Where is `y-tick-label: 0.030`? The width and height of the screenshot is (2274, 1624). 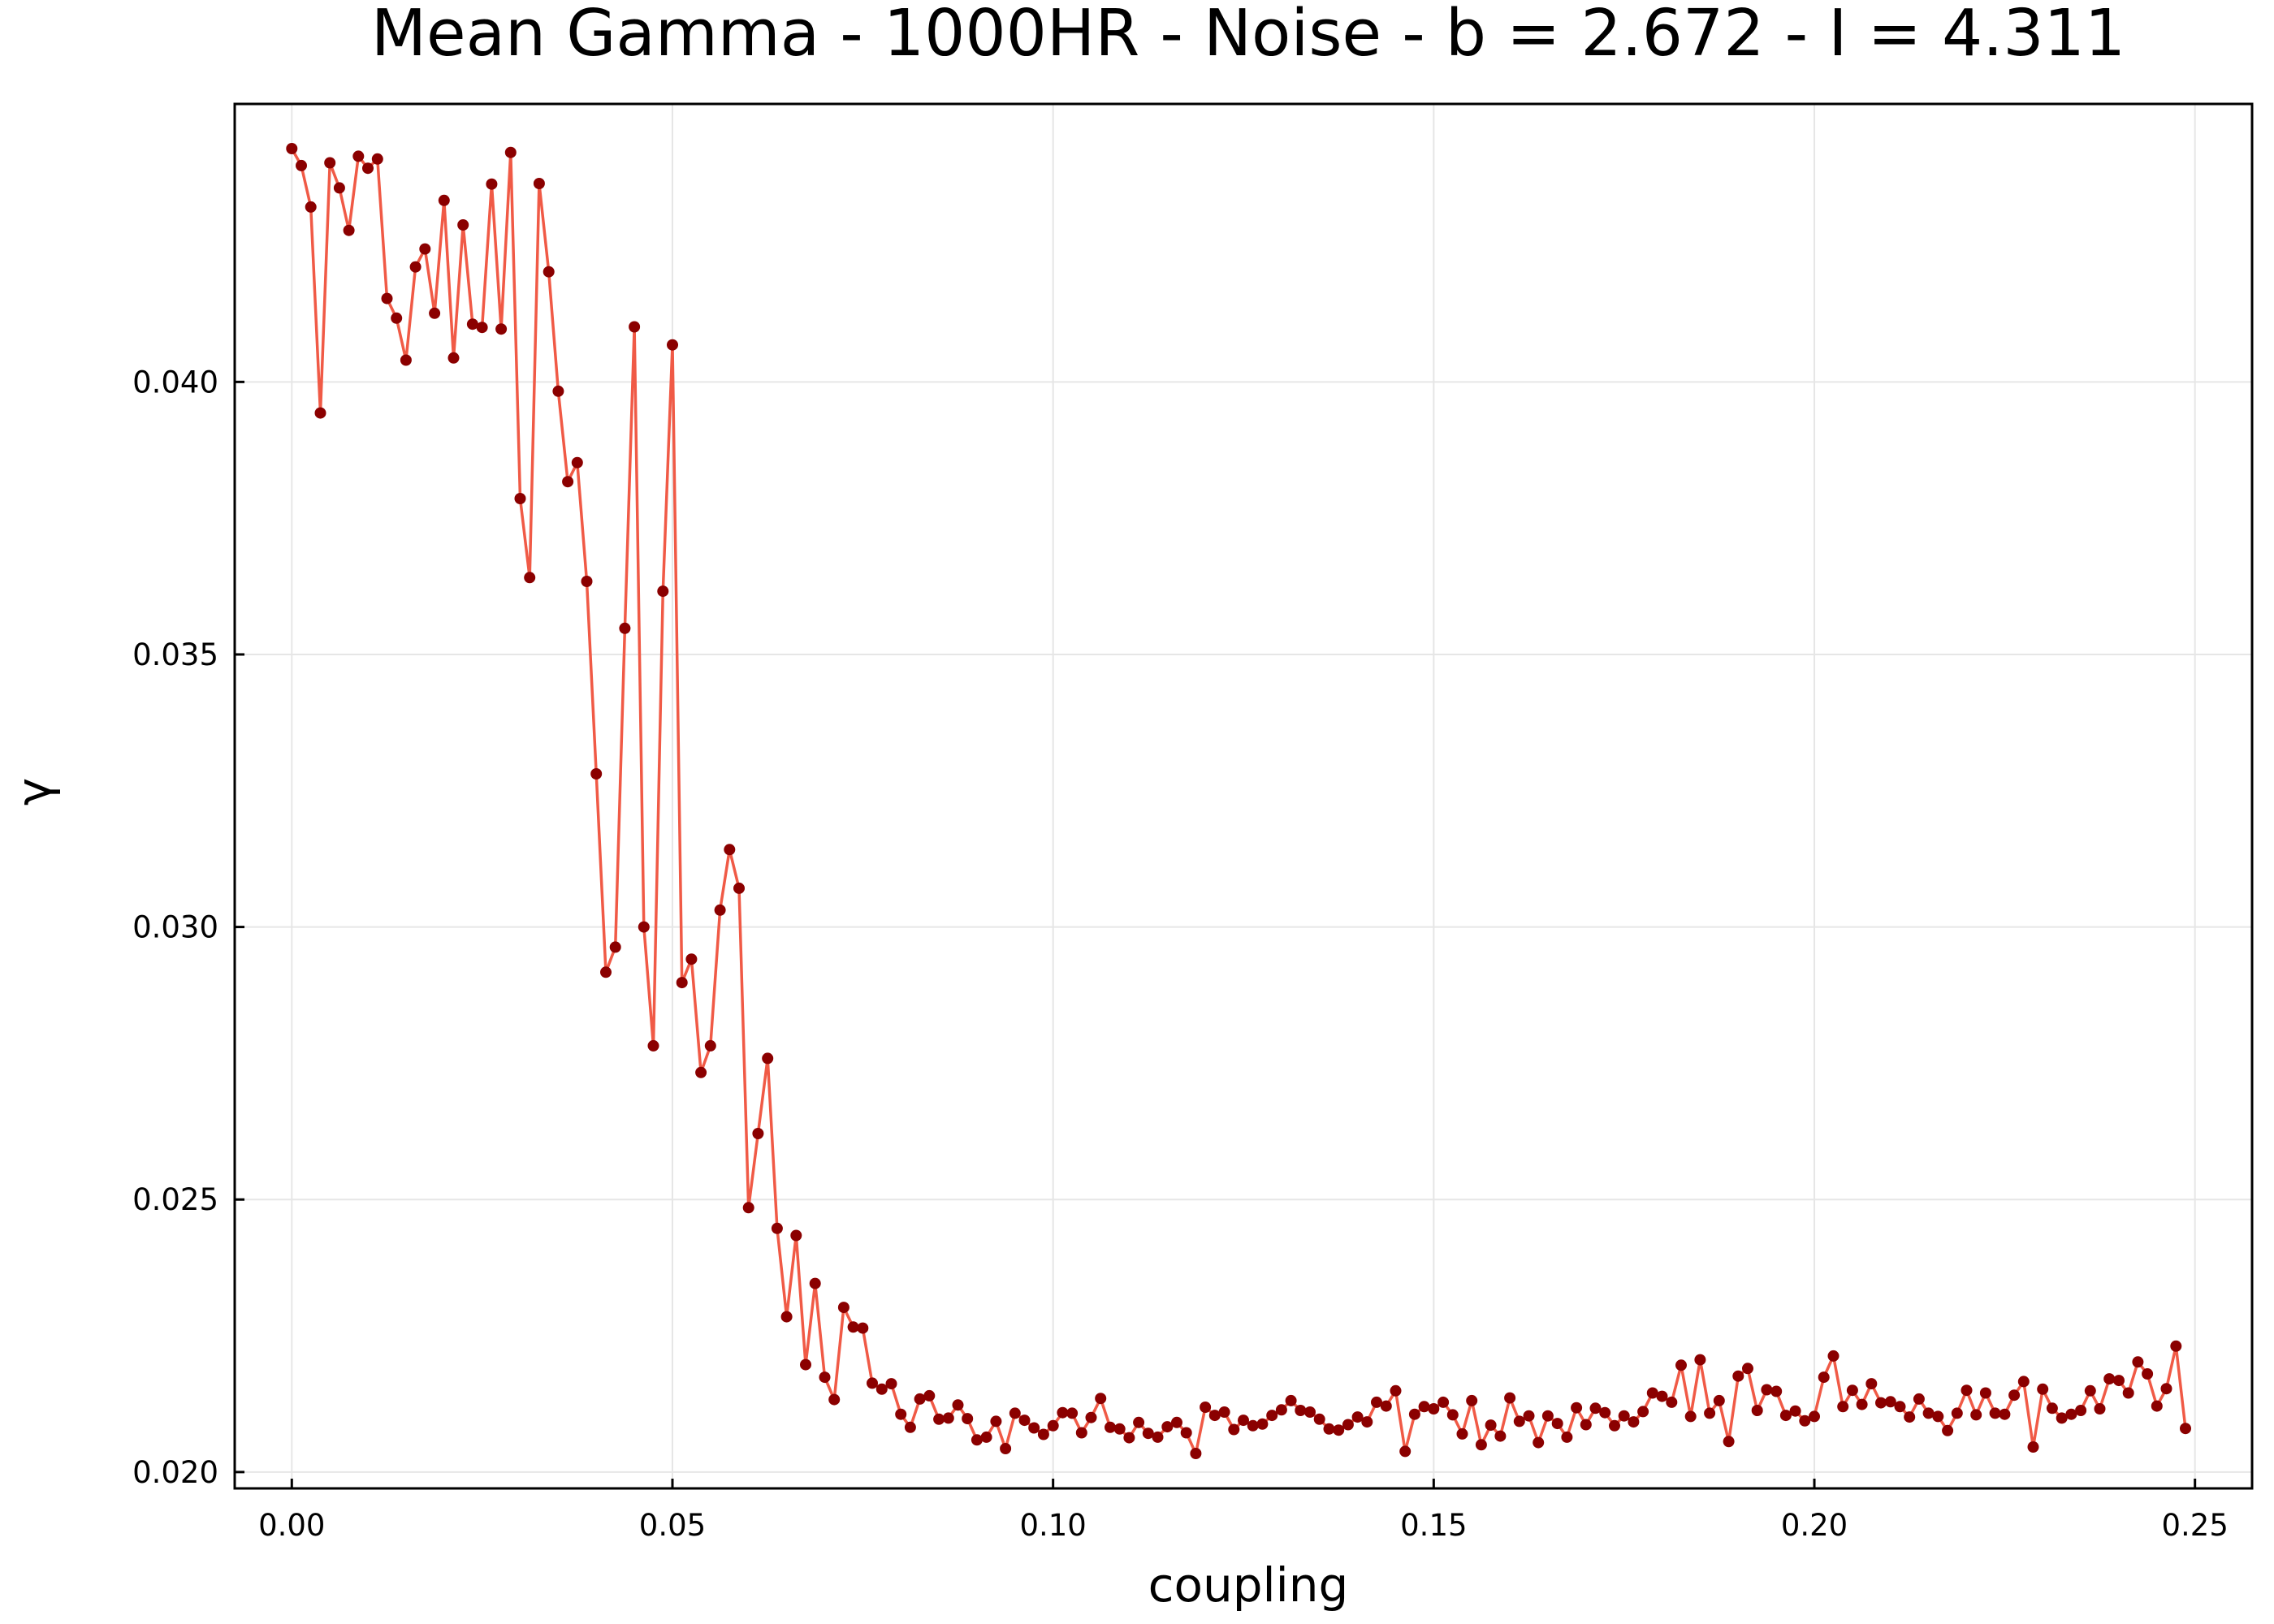 y-tick-label: 0.030 is located at coordinates (175, 928).